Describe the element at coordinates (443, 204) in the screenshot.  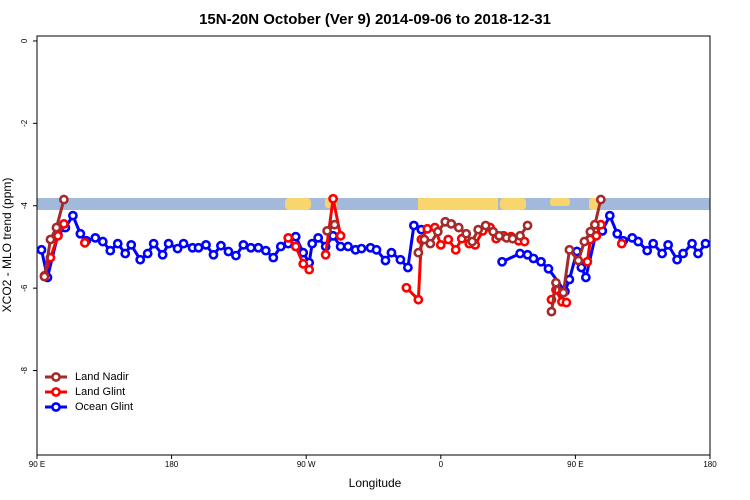
I see `land-patches` at that location.